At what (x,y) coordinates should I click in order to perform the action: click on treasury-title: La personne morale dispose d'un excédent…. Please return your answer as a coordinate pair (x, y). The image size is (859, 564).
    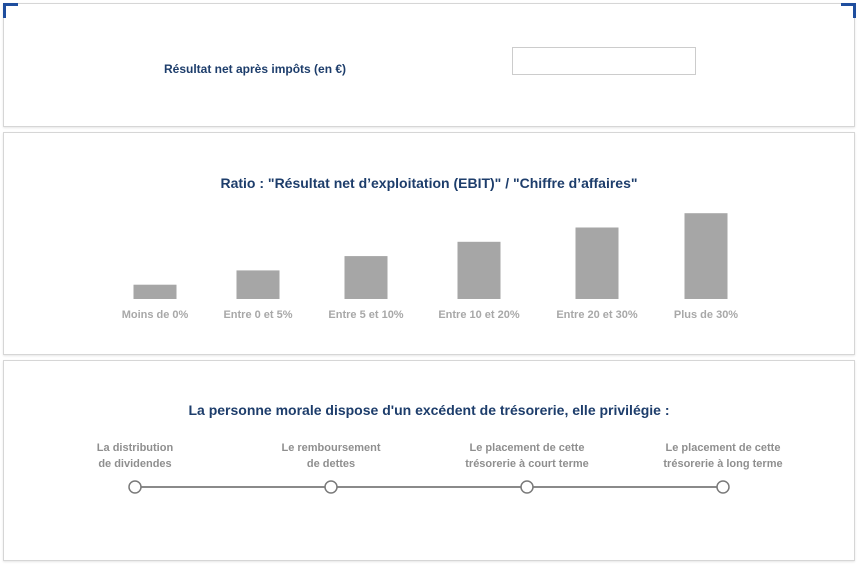
    Looking at the image, I should click on (429, 410).